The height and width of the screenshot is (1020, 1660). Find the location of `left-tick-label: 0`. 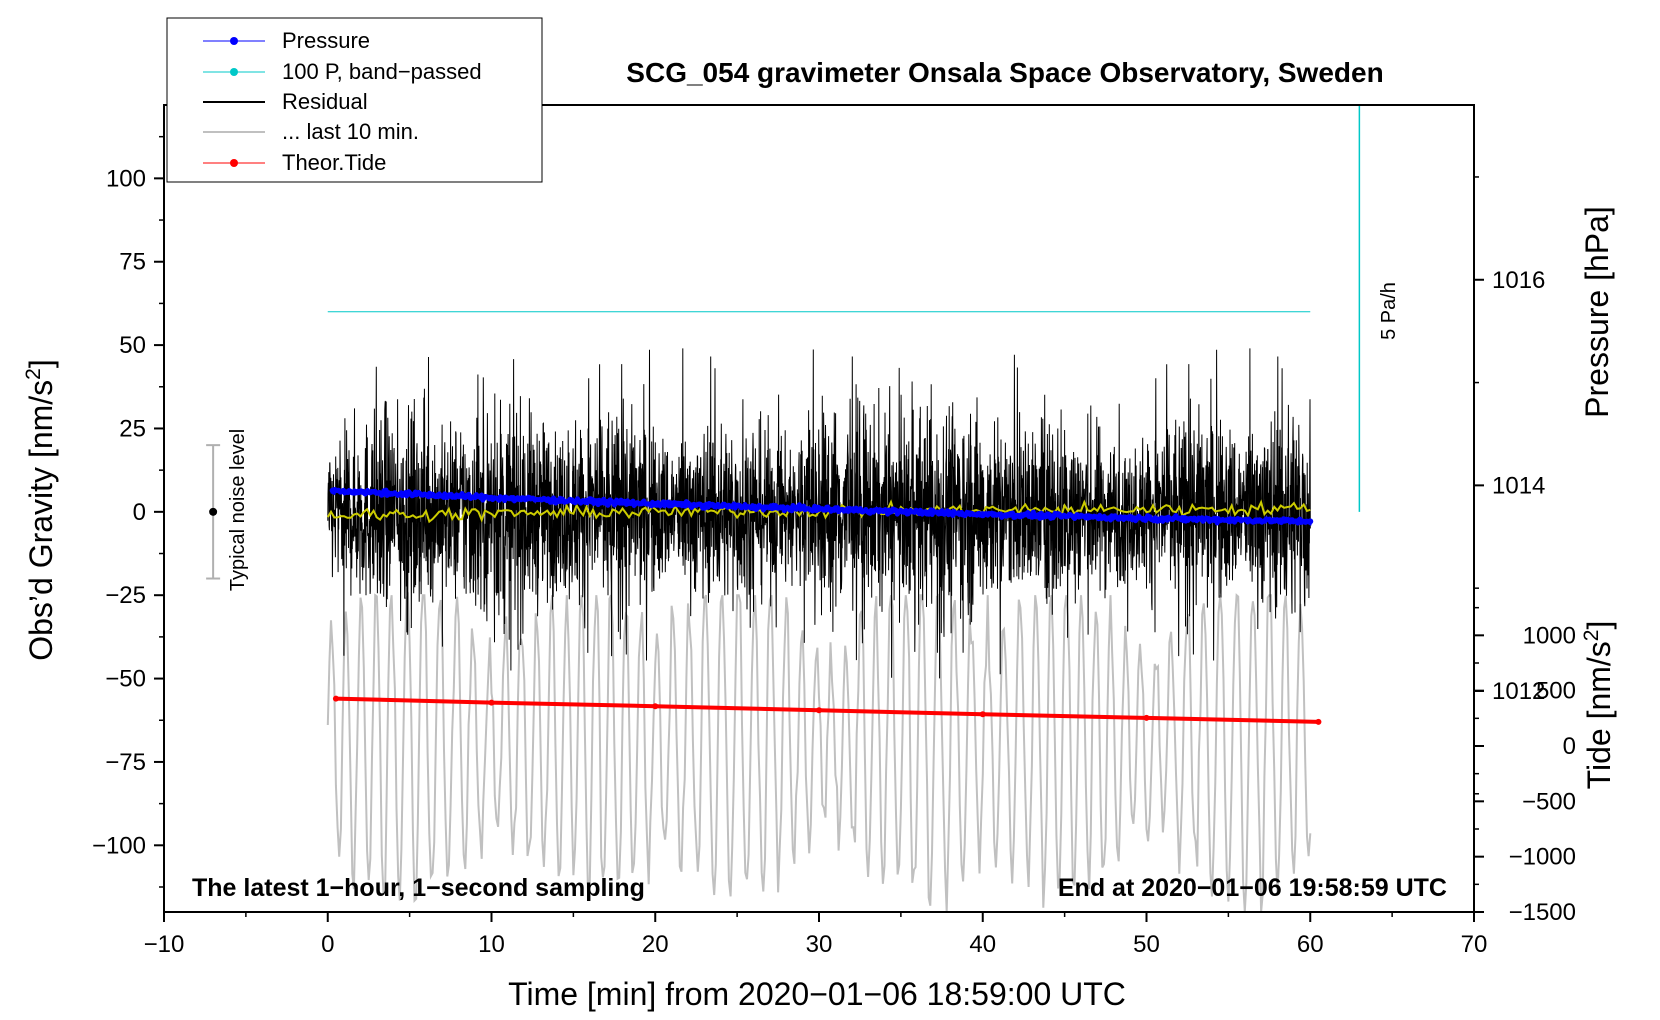

left-tick-label: 0 is located at coordinates (139, 512).